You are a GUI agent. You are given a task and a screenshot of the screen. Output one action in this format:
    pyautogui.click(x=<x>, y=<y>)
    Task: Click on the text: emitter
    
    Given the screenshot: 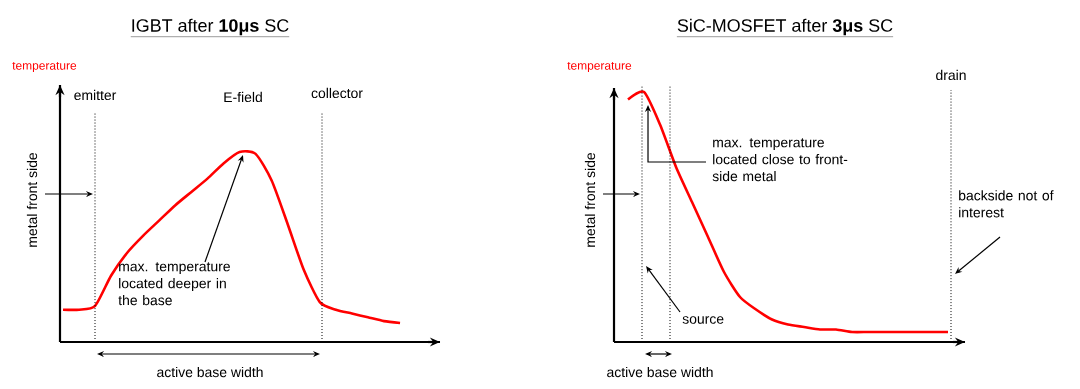 What is the action you would take?
    pyautogui.click(x=95, y=95)
    